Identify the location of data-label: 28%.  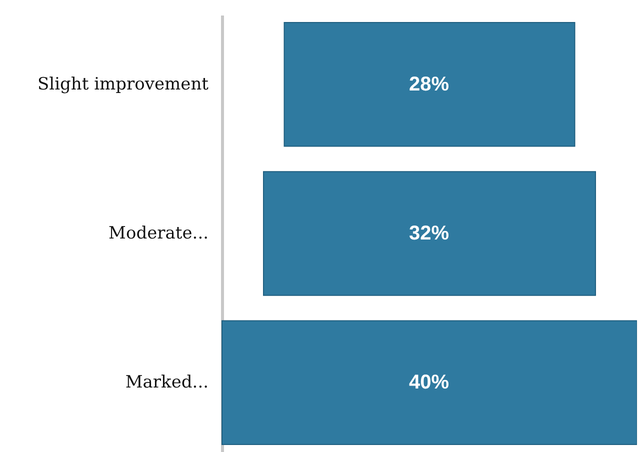
(429, 84).